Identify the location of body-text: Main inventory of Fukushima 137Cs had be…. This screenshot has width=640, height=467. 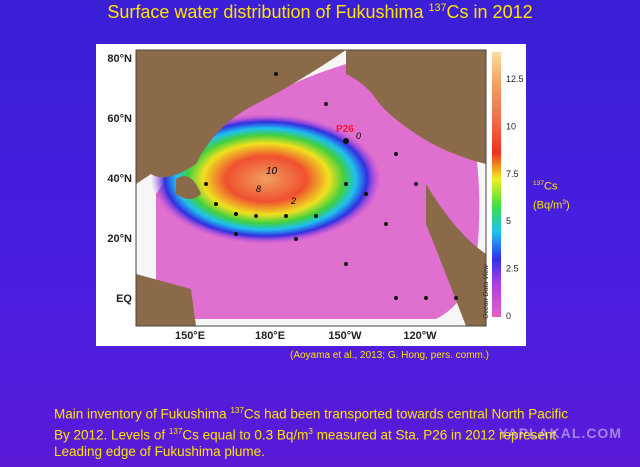
(311, 431).